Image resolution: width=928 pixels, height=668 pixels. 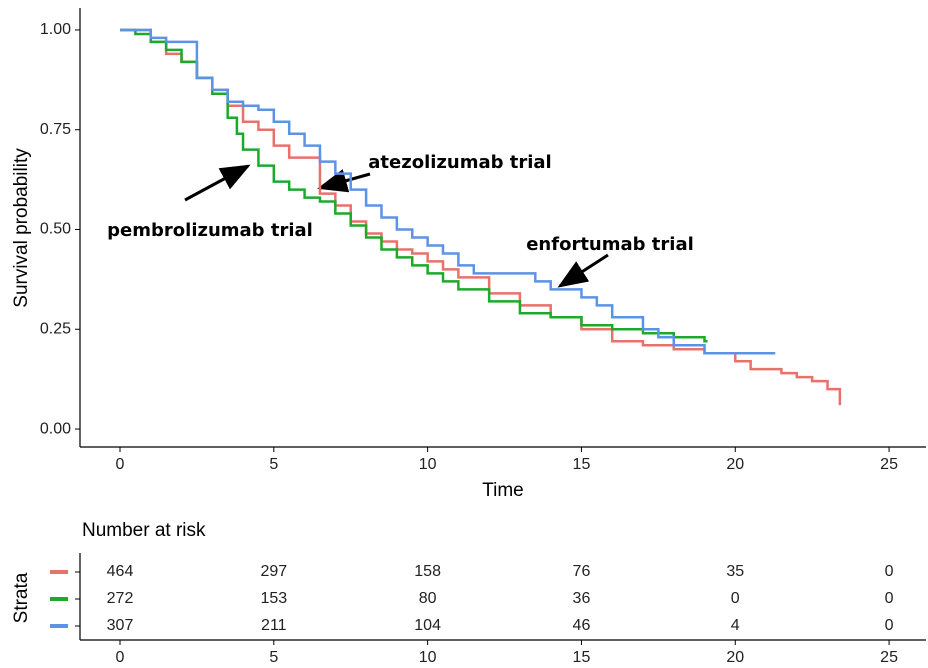 What do you see at coordinates (735, 571) in the screenshot?
I see `risk-count: 35` at bounding box center [735, 571].